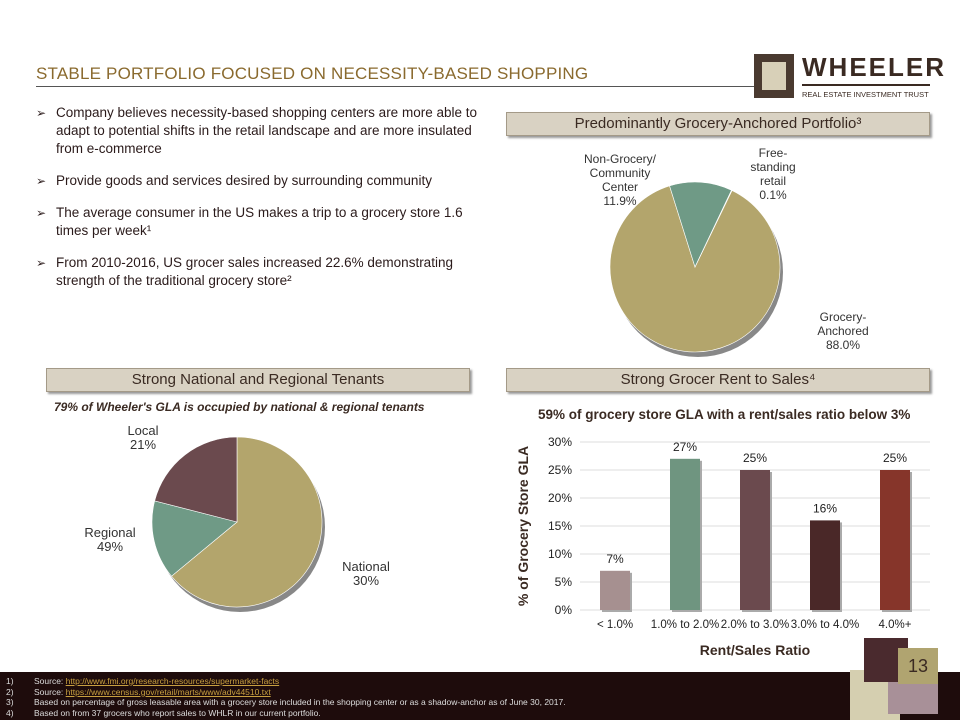 Image resolution: width=960 pixels, height=720 pixels. Describe the element at coordinates (865, 94) in the screenshot. I see `logo-tagline: REAL ESTATE INVESTMENT TRUST` at that location.